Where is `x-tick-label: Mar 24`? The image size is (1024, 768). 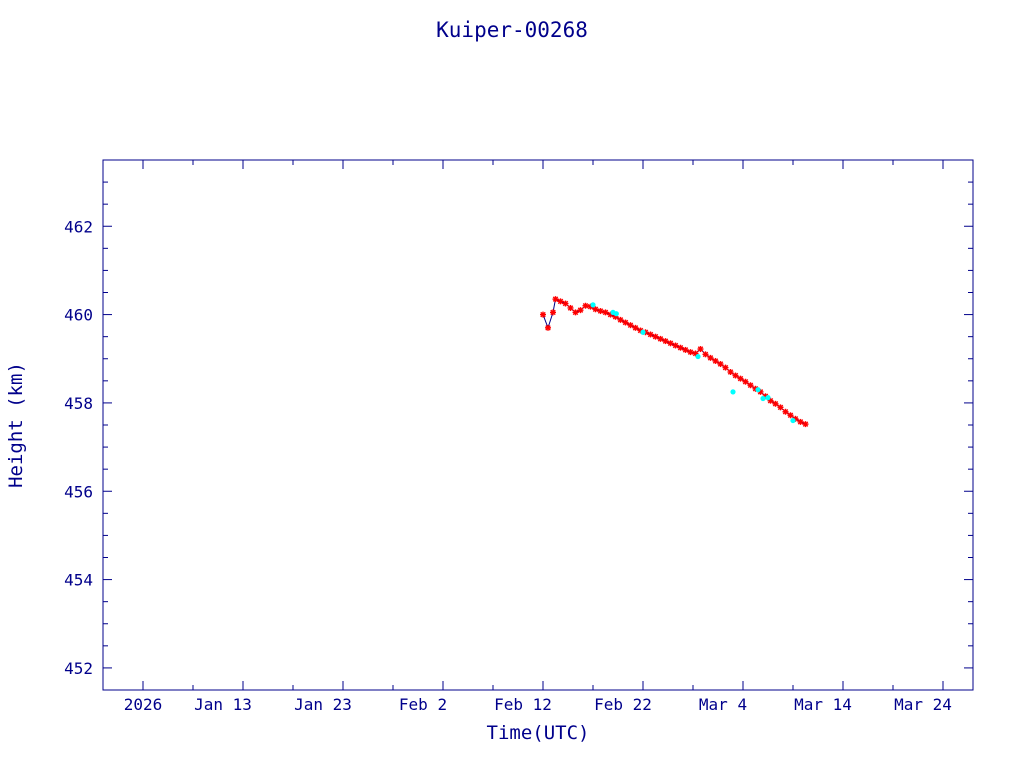
x-tick-label: Mar 24 is located at coordinates (923, 704).